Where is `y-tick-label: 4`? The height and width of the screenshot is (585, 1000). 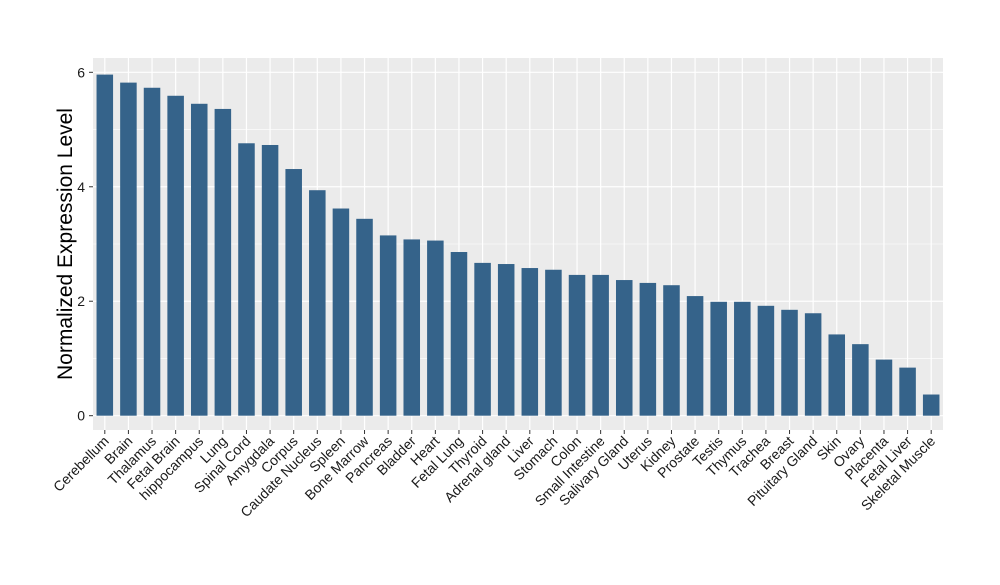 y-tick-label: 4 is located at coordinates (81, 187).